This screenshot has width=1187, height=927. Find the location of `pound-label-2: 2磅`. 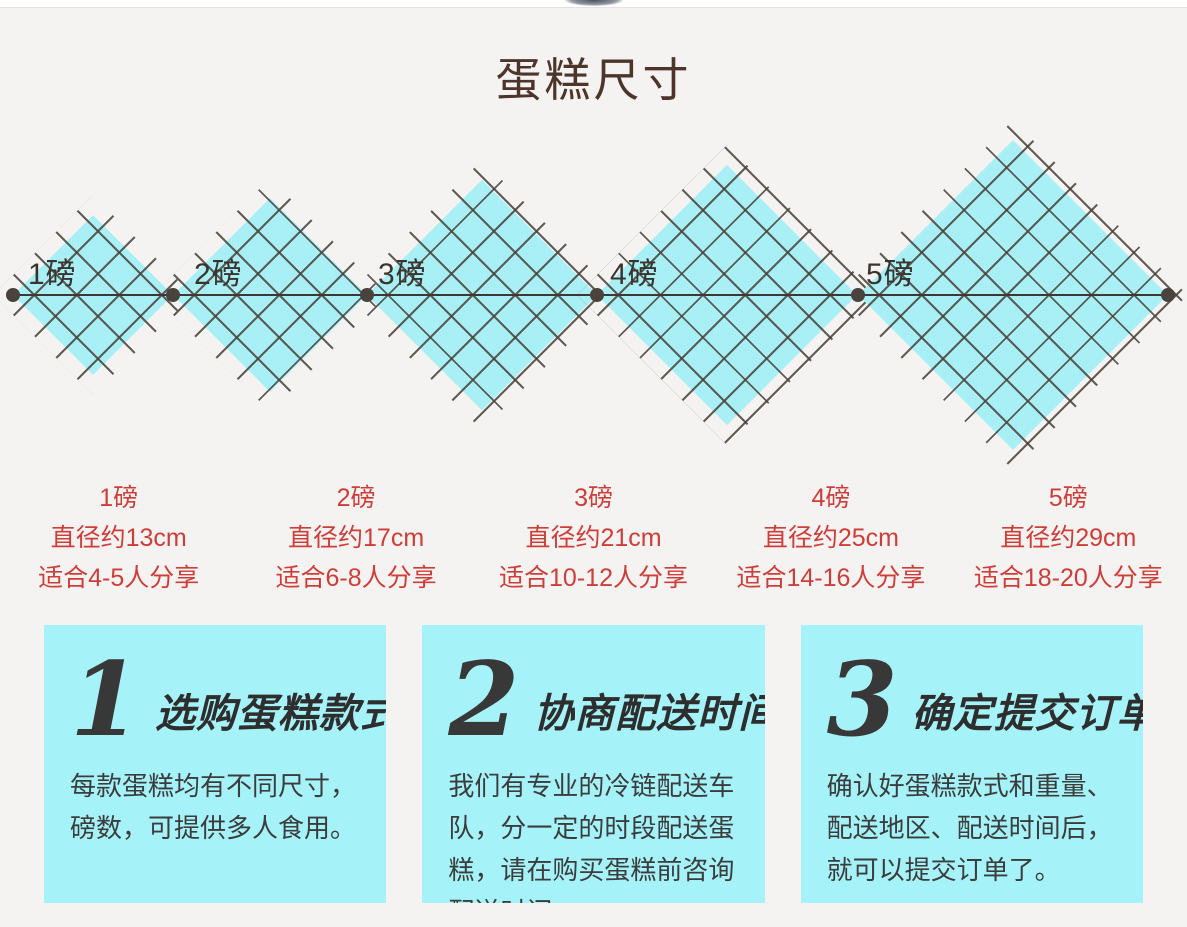

pound-label-2: 2磅 is located at coordinates (218, 274).